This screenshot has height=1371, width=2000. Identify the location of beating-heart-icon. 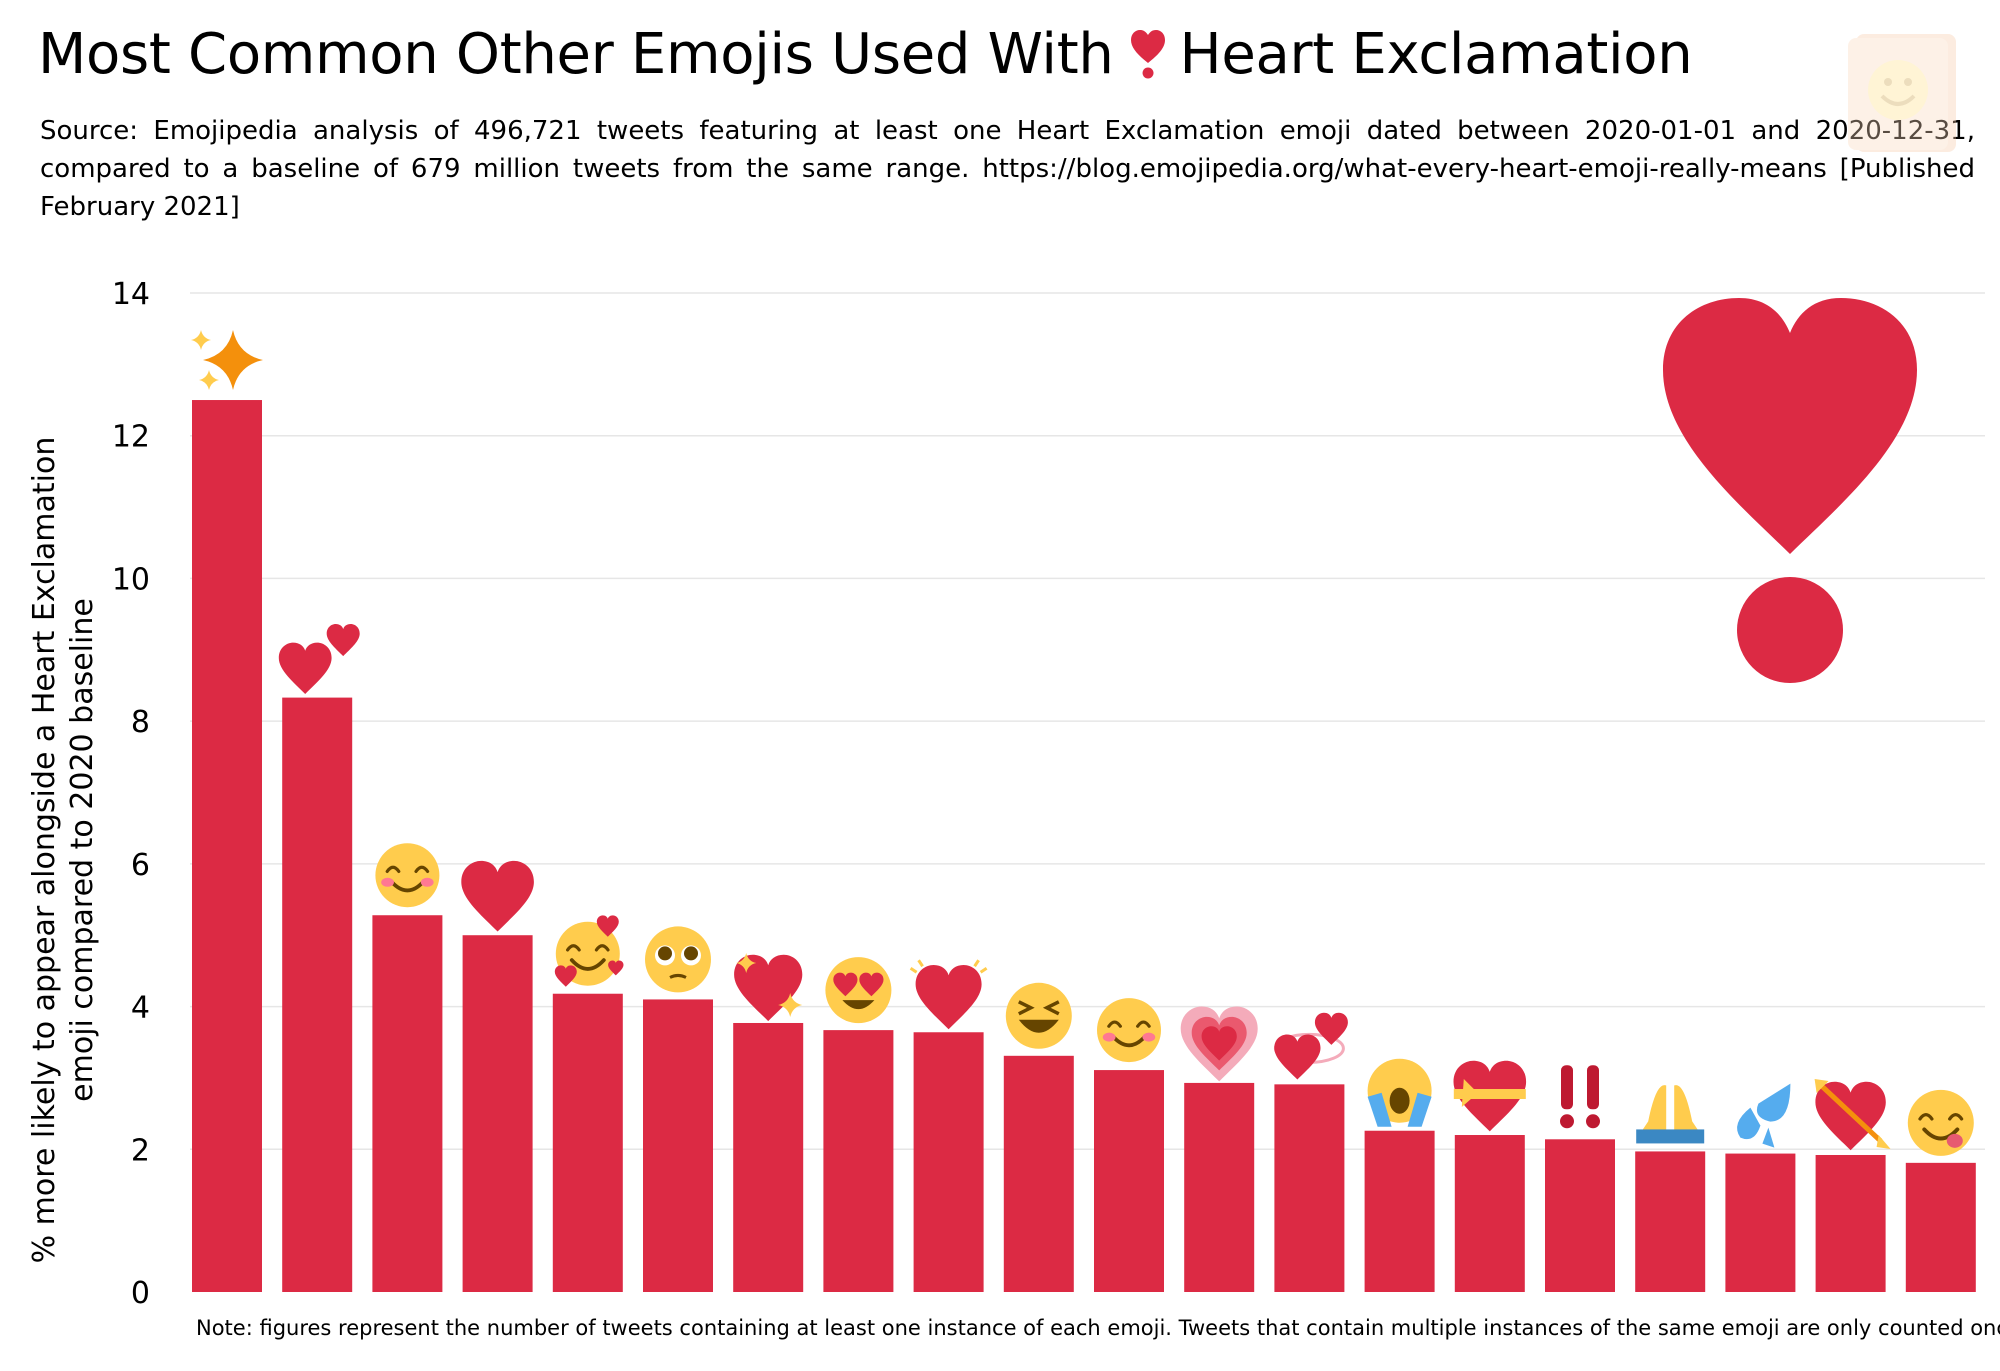
(948, 994).